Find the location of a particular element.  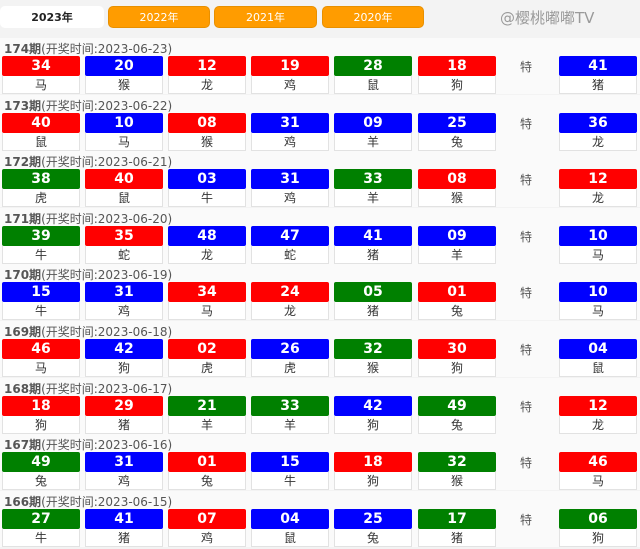

ball-number: 48 is located at coordinates (207, 235).